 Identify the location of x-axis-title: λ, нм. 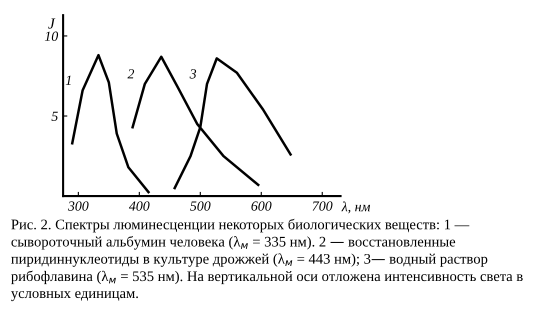
(355, 208).